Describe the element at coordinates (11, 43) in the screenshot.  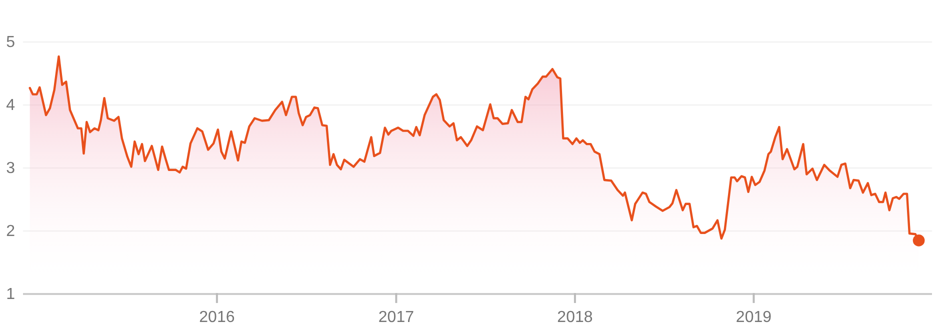
I see `y-tick-label: 5` at that location.